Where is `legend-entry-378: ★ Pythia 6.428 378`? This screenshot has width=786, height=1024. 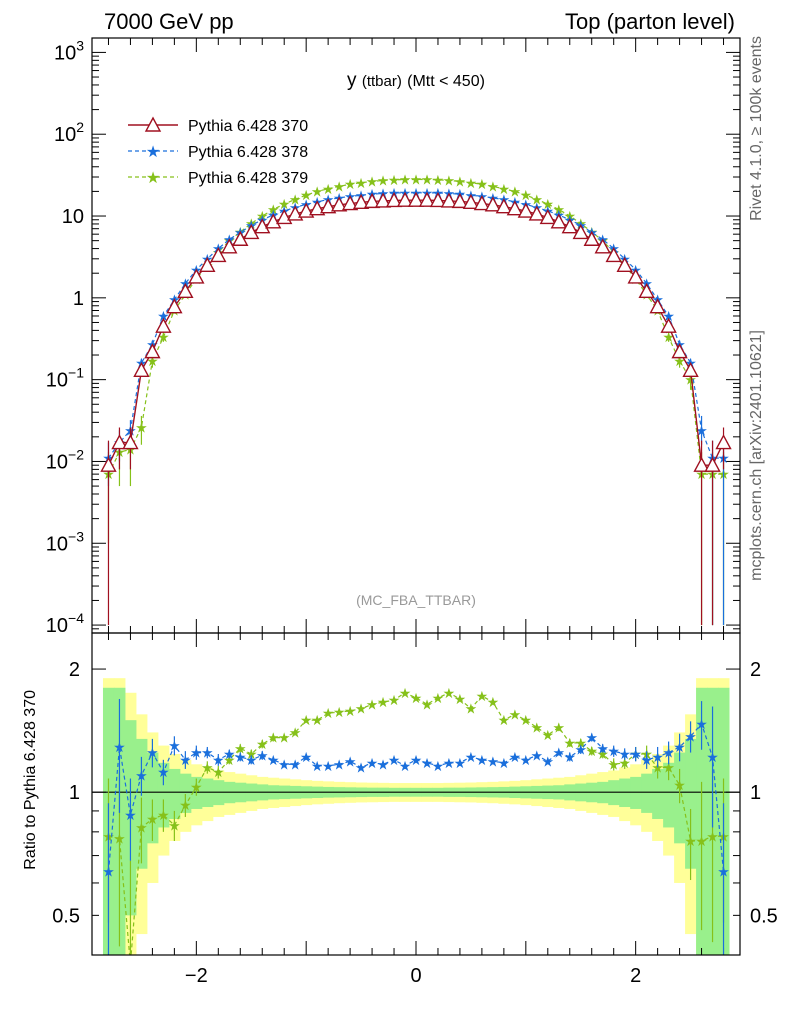
legend-entry-378: ★ Pythia 6.428 378 is located at coordinates (218, 152).